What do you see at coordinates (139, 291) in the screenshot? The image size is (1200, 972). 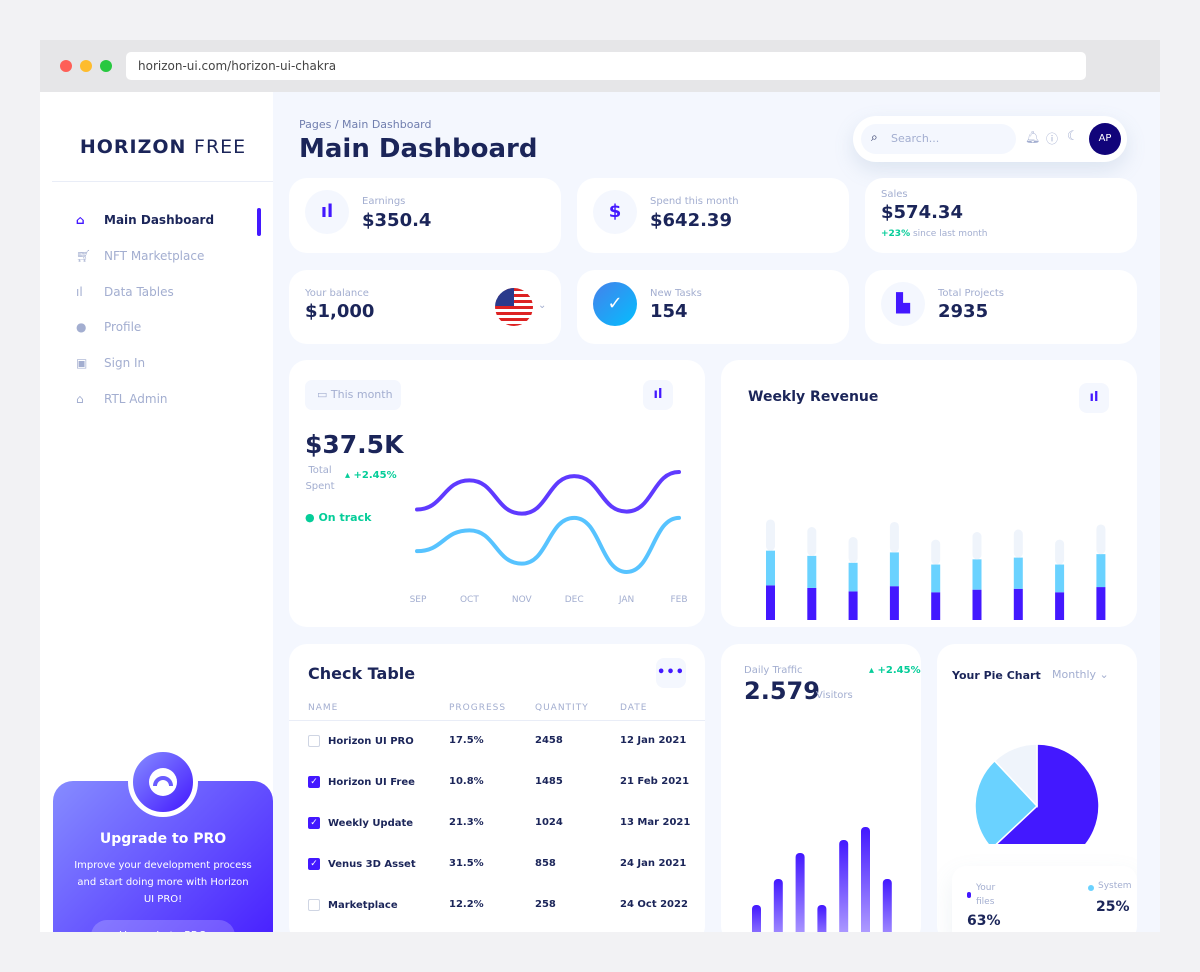 I see `sidebar-item-label: Data Tables` at bounding box center [139, 291].